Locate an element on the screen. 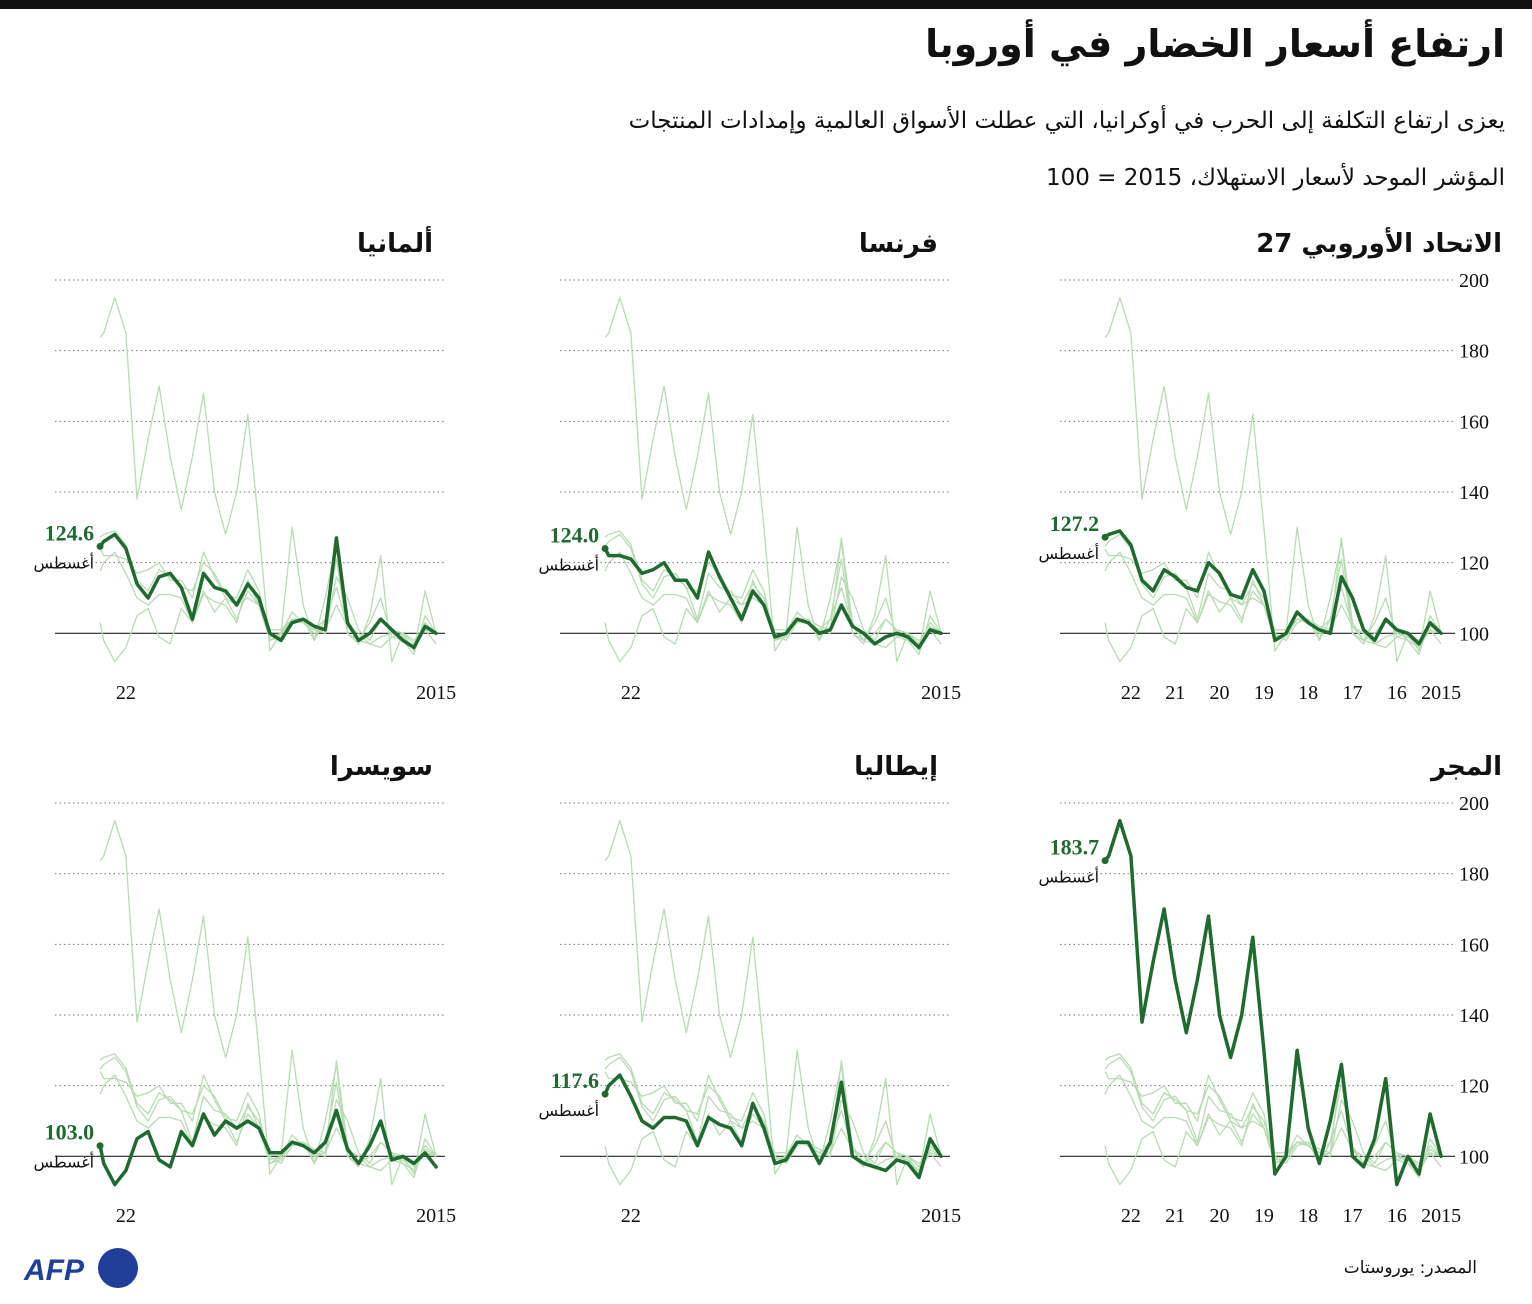 The width and height of the screenshot is (1532, 1304). panel-title: إيطاليا is located at coordinates (896, 767).